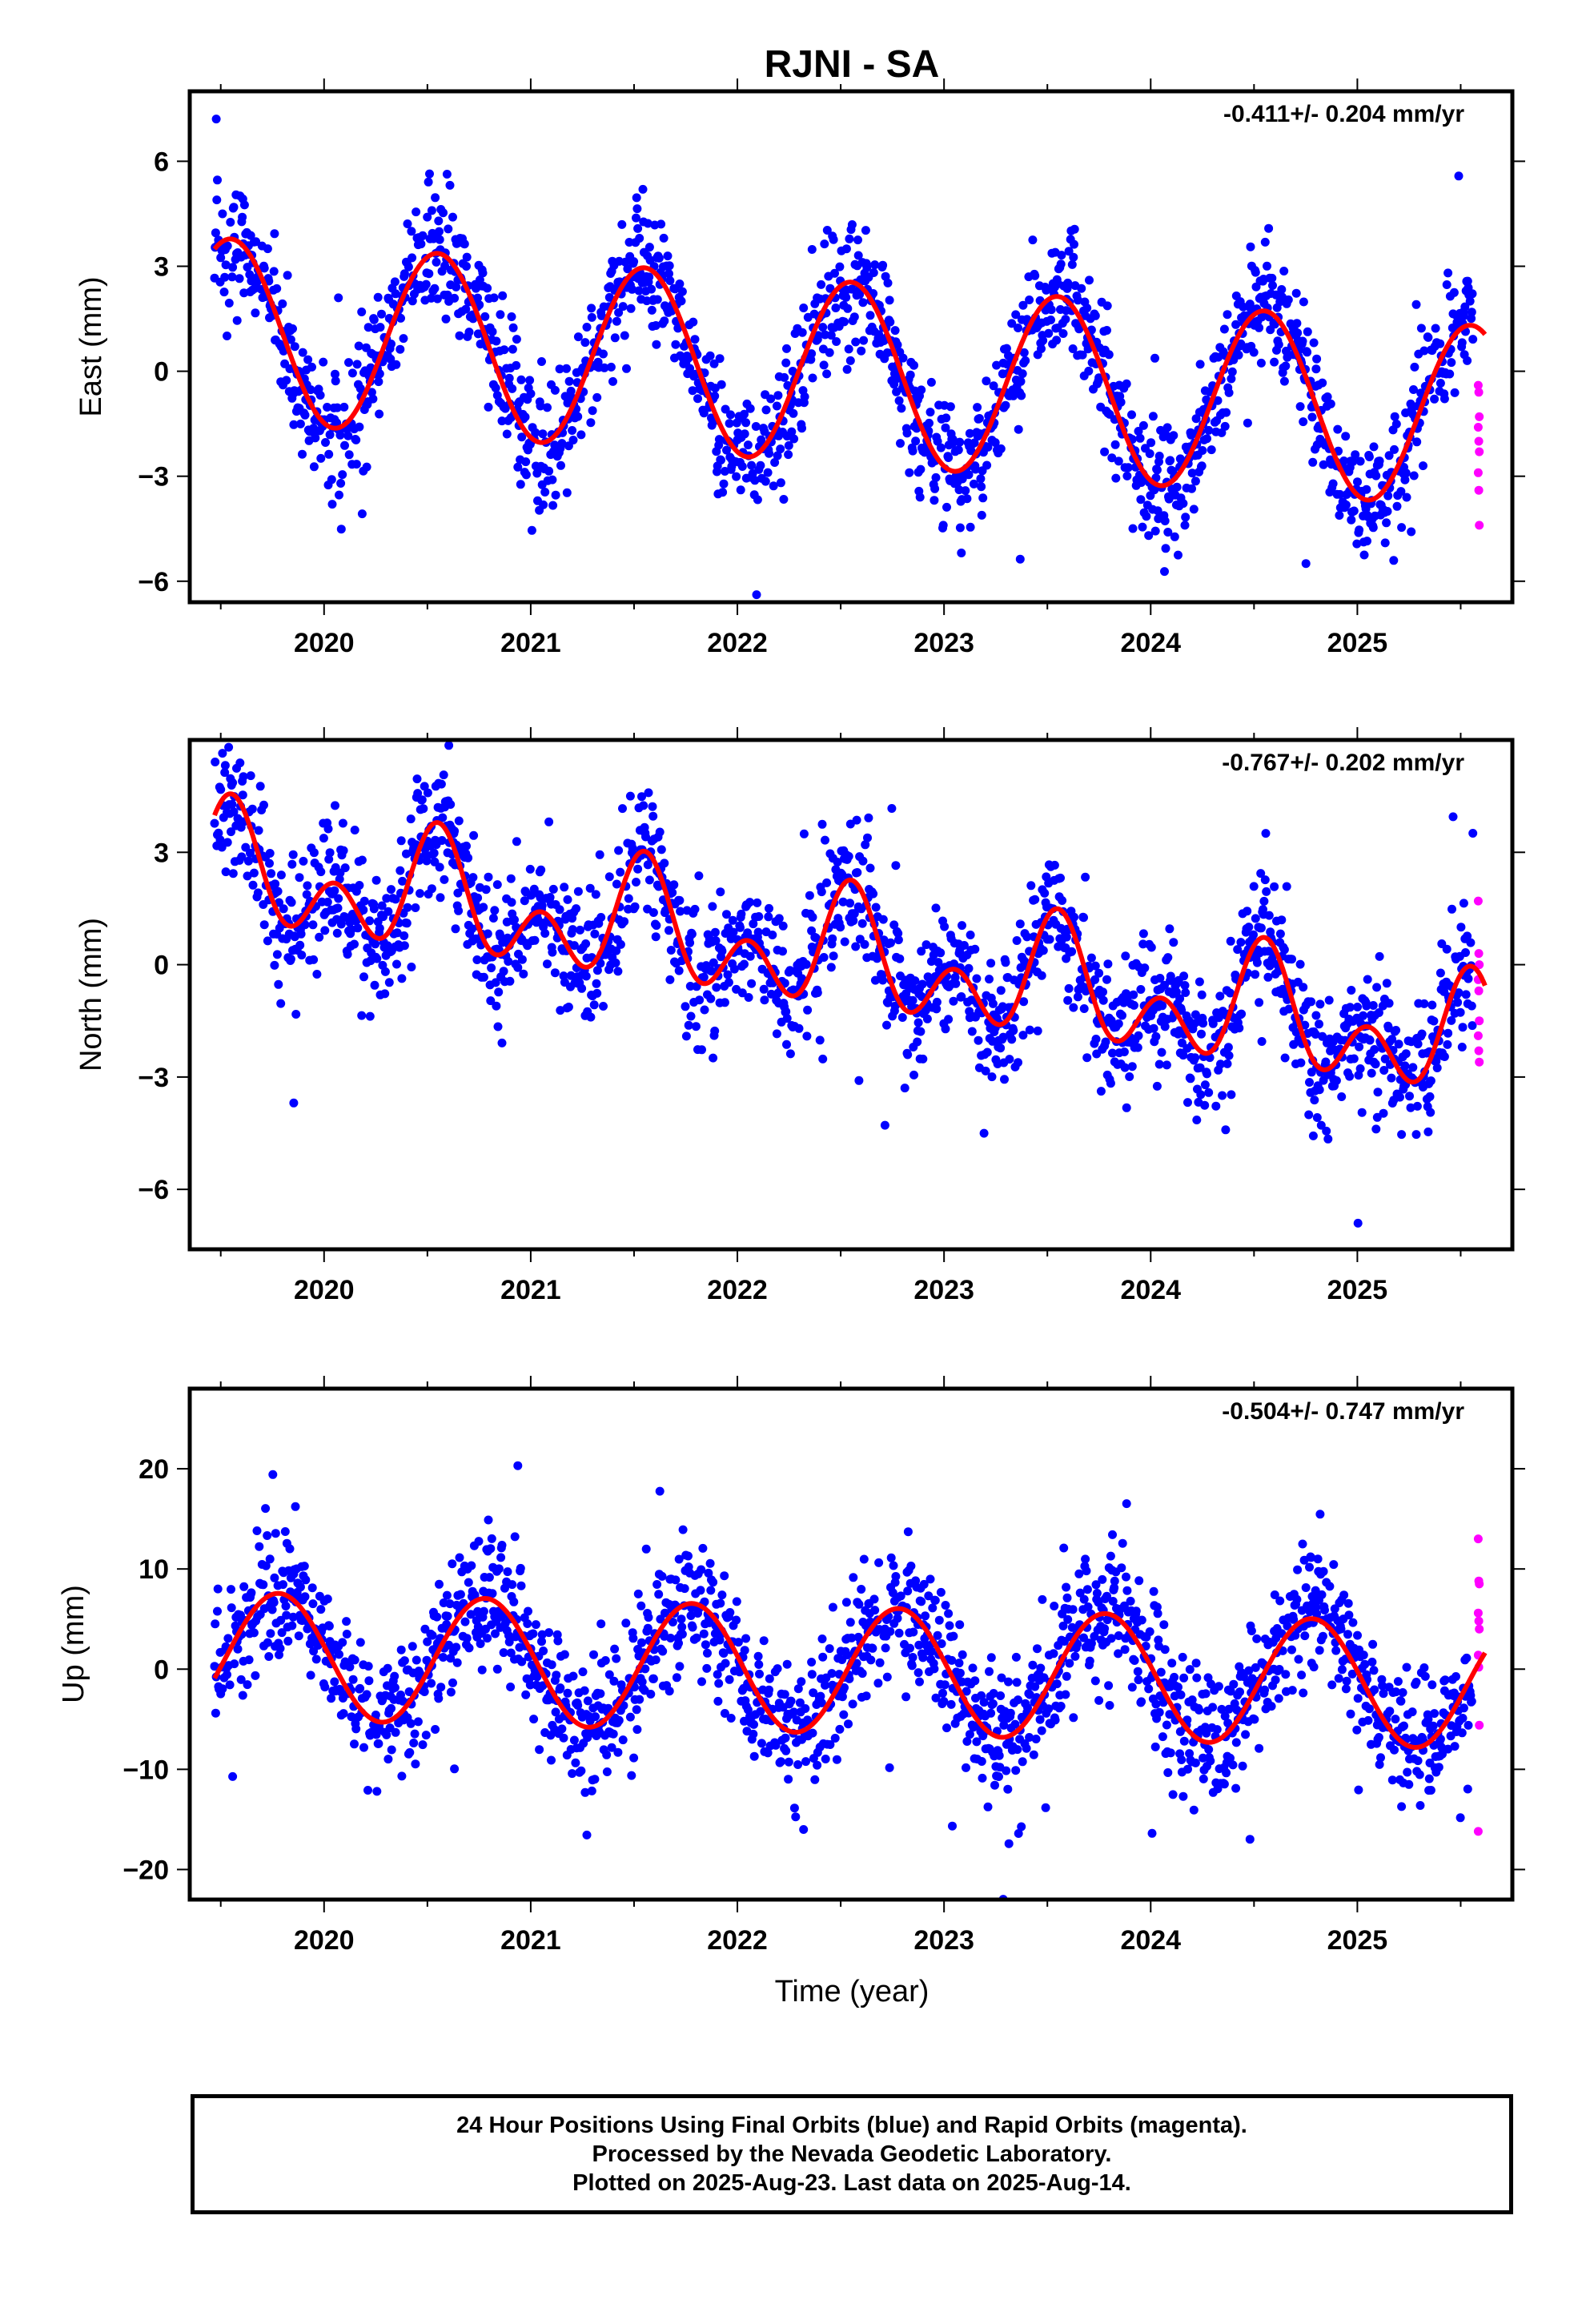 Image resolution: width=1582 pixels, height=2324 pixels. Describe the element at coordinates (161, 1670) in the screenshot. I see `up-y-tick-label: 0` at that location.